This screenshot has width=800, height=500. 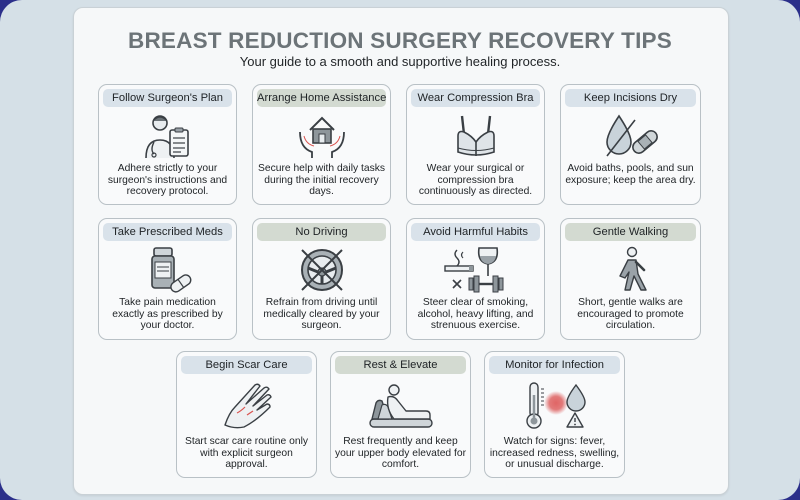 I want to click on house-in-hands-icon, so click(x=321, y=136).